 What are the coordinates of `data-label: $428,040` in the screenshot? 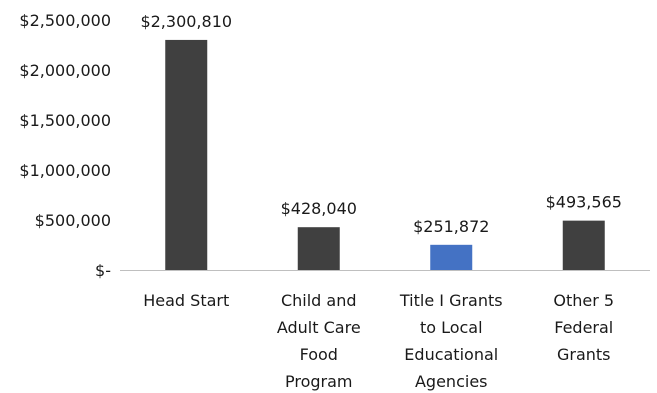 It's located at (319, 208).